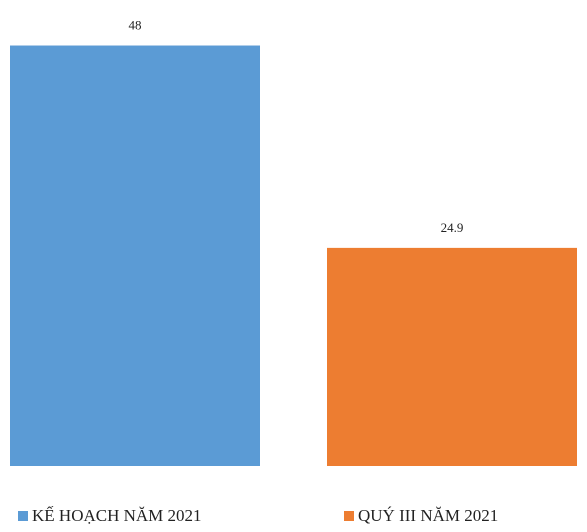 This screenshot has width=587, height=532. I want to click on data-label: 24.9, so click(452, 227).